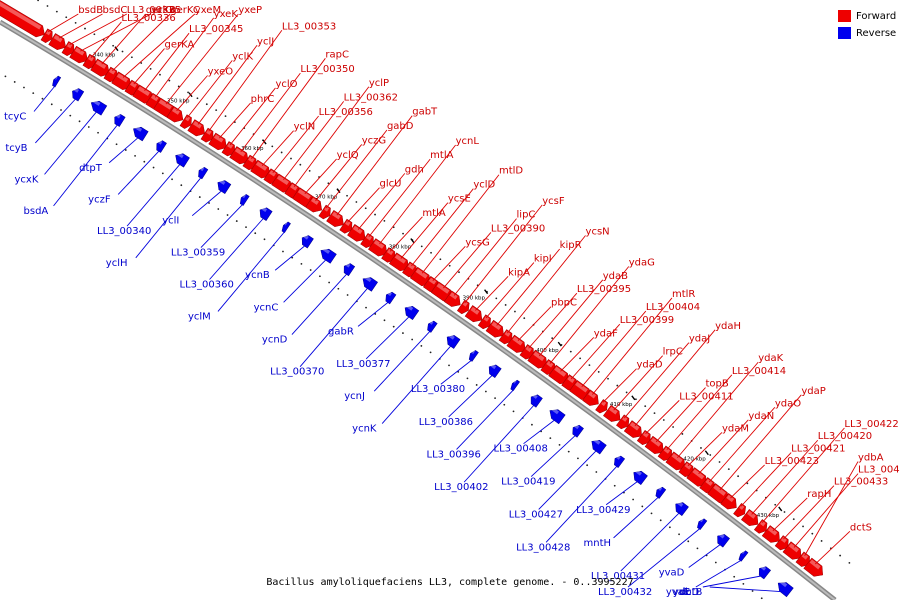  I want to click on forward-gene-label-21: LL3_00356, so click(322, 140).